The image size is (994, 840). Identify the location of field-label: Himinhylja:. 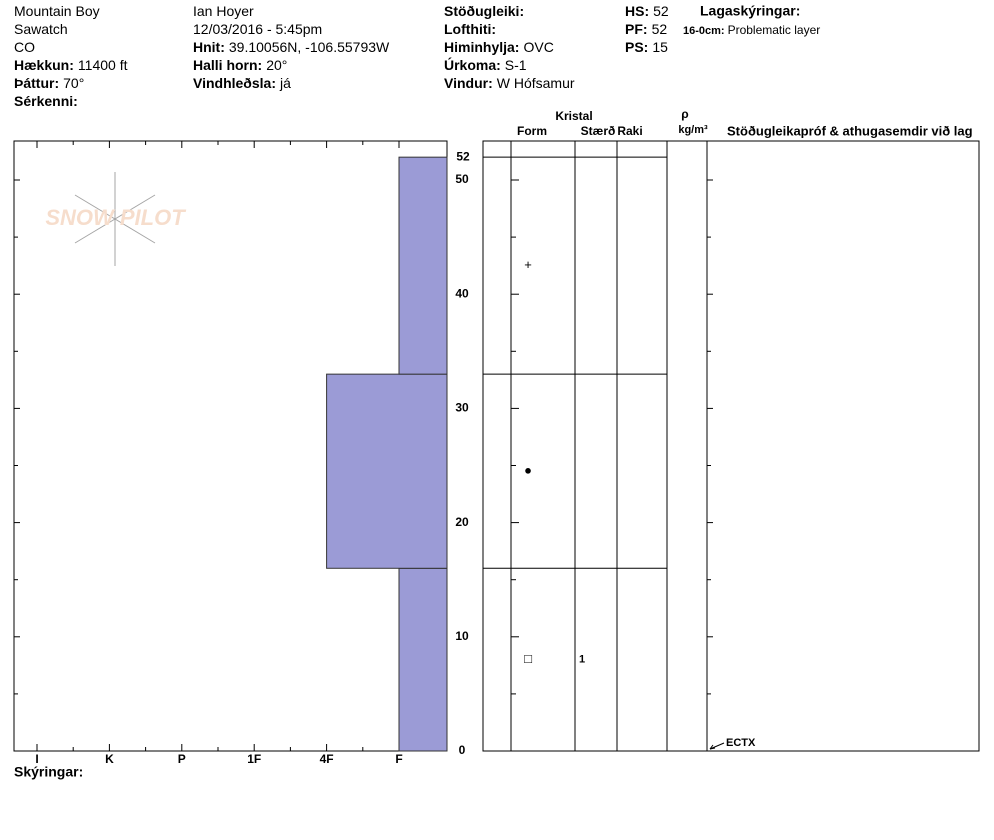
(481, 47).